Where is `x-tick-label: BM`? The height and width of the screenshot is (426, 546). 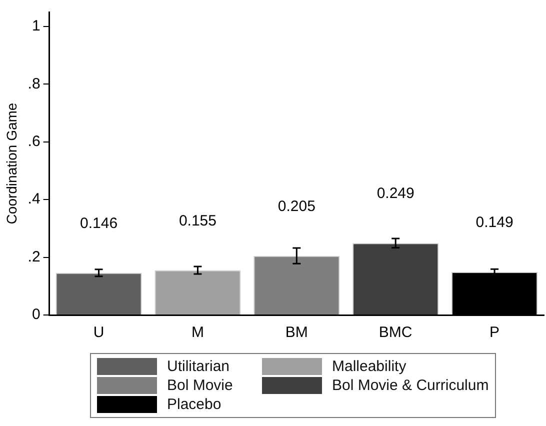
x-tick-label: BM is located at coordinates (296, 333).